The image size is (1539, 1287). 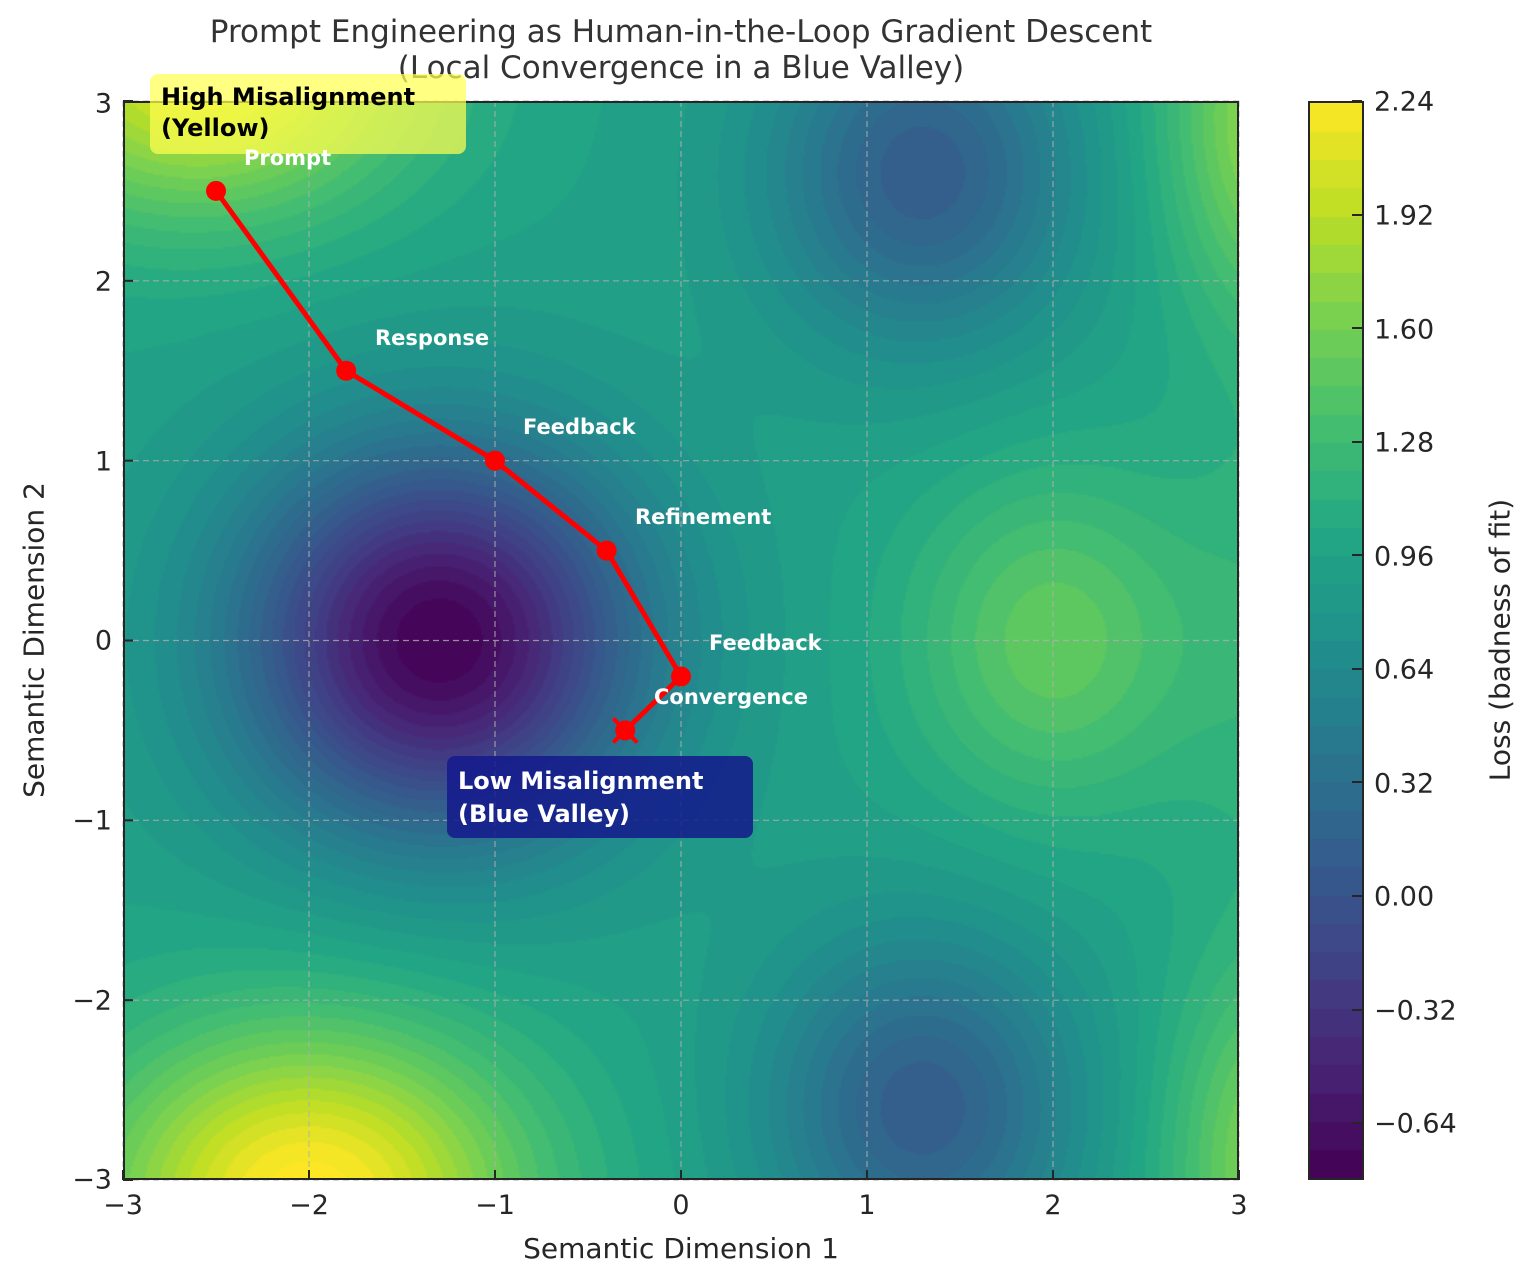 I want to click on y-tick-label: 1, so click(x=103, y=462).